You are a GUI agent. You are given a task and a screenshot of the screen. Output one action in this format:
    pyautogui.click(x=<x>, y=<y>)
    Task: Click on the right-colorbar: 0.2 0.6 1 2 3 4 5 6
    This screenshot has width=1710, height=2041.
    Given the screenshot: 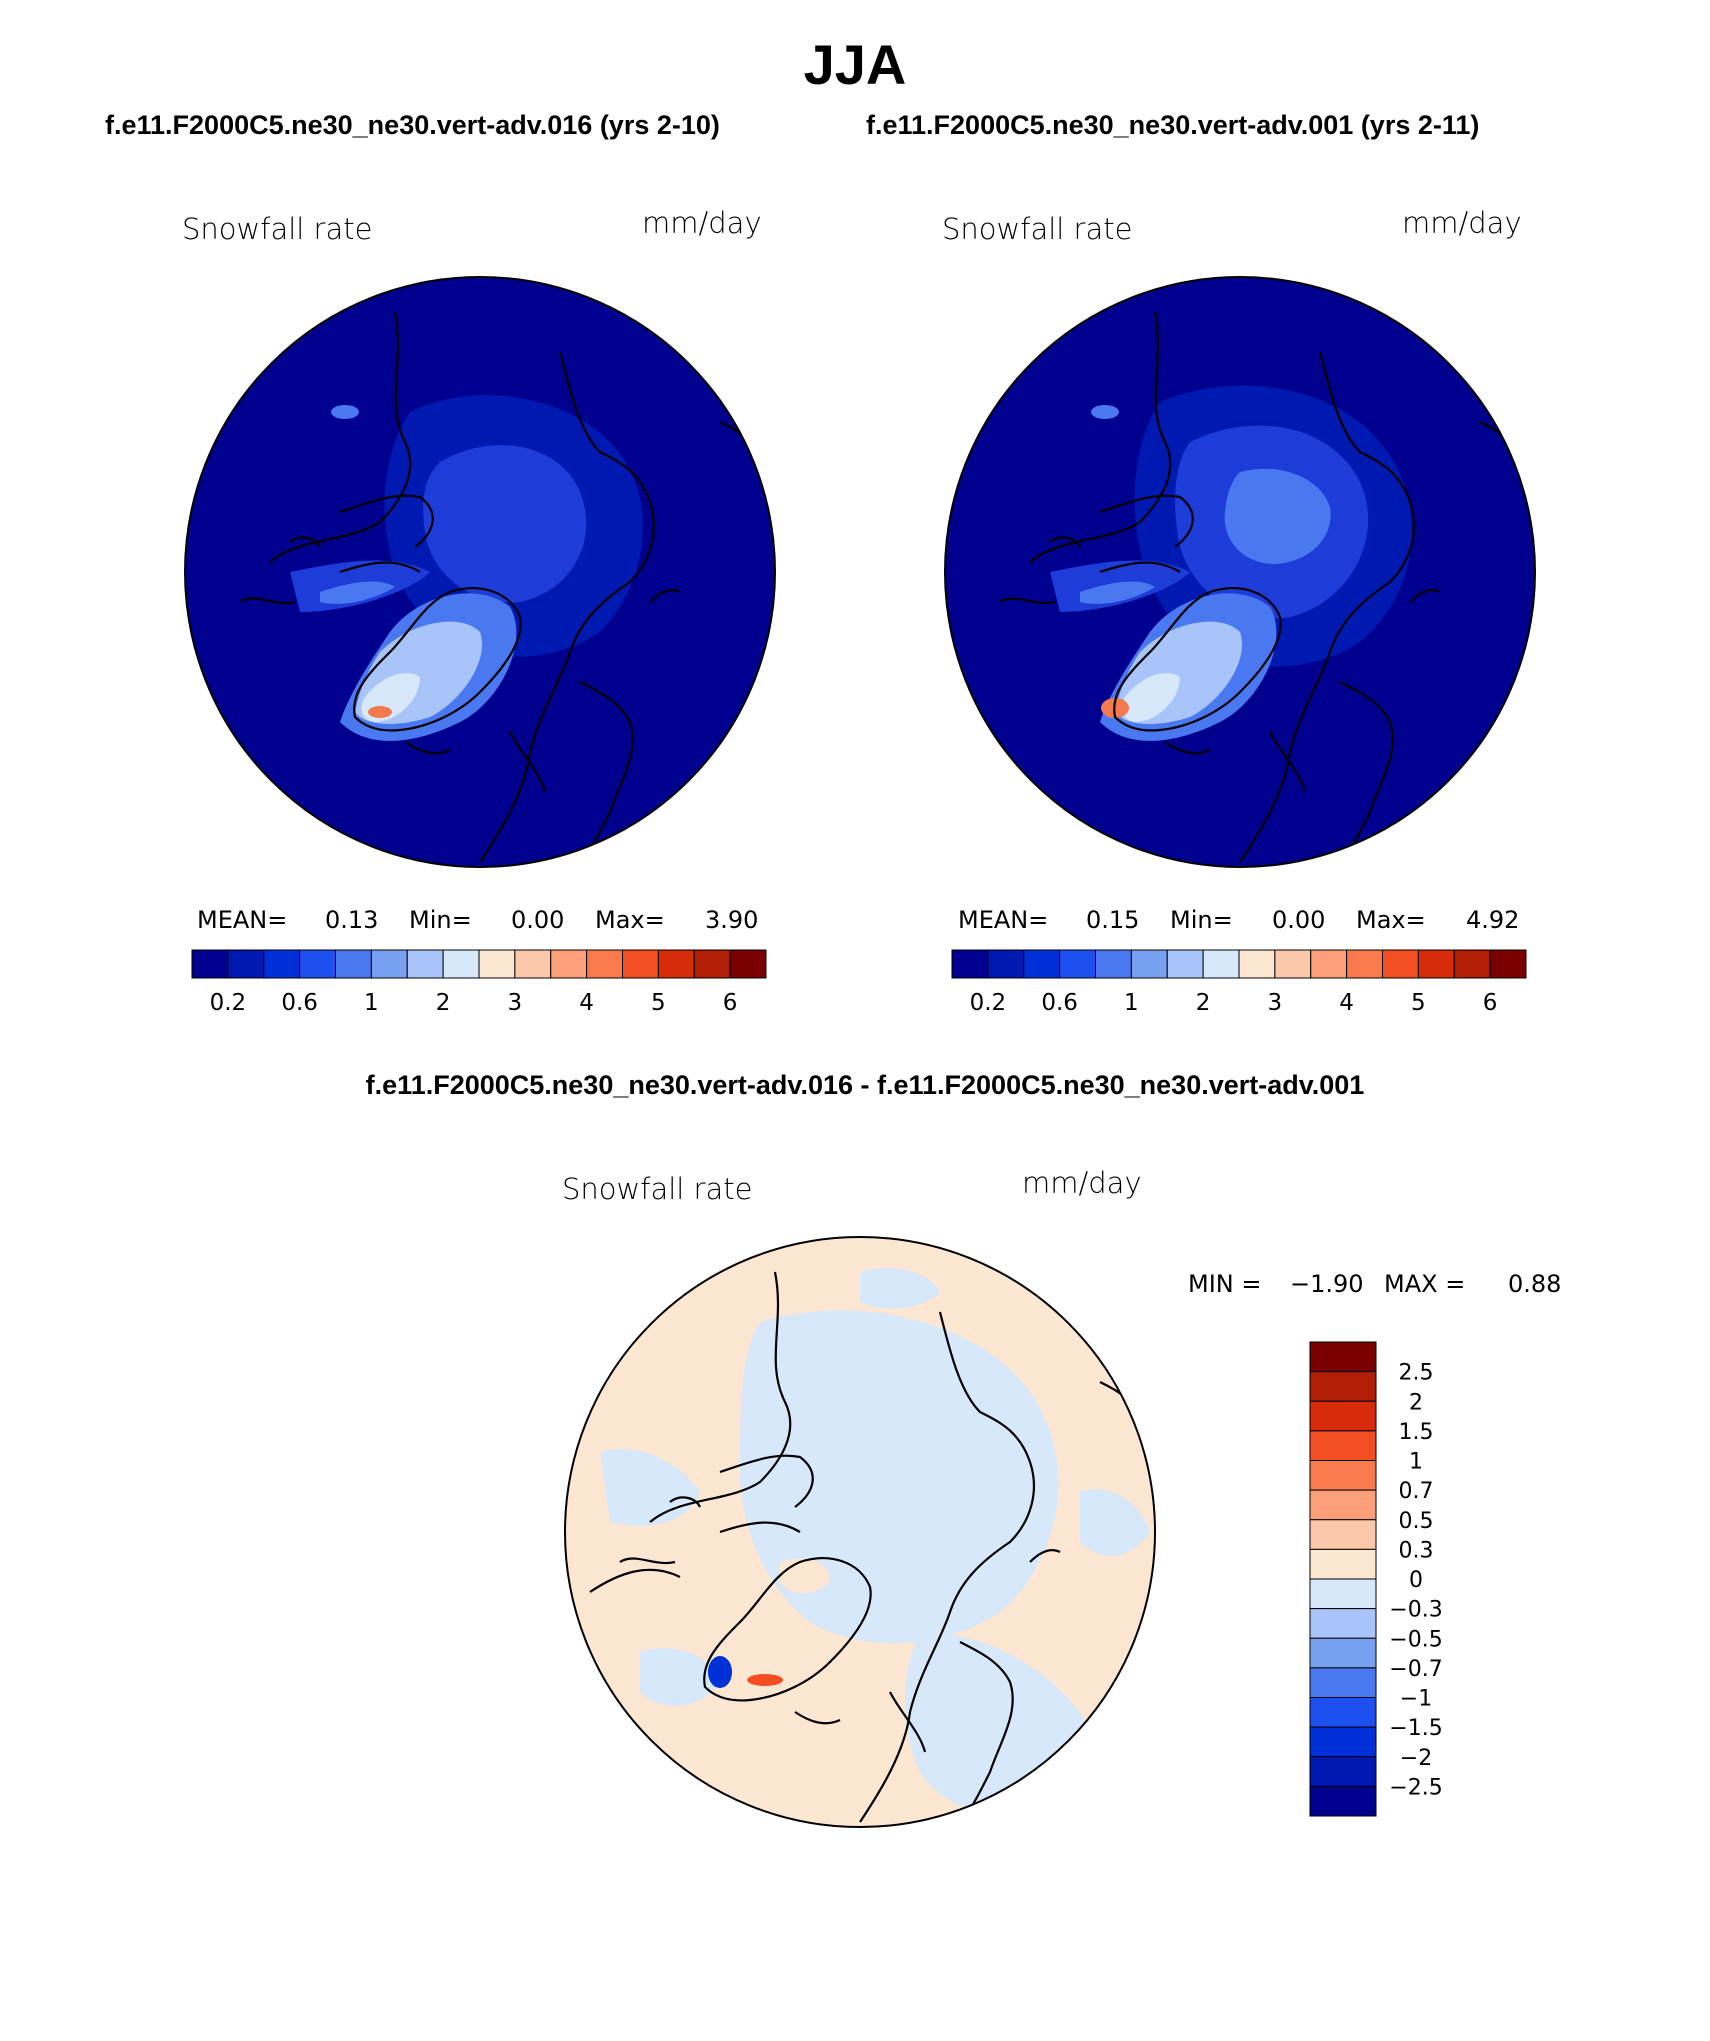 What is the action you would take?
    pyautogui.click(x=1239, y=982)
    